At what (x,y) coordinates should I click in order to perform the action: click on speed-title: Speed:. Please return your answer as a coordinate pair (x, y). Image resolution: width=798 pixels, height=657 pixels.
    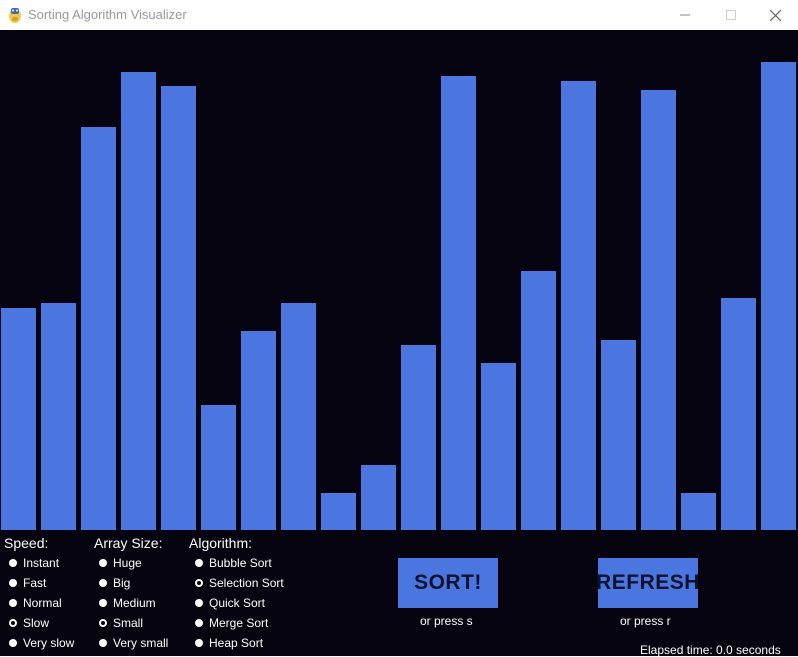
    Looking at the image, I should click on (26, 543).